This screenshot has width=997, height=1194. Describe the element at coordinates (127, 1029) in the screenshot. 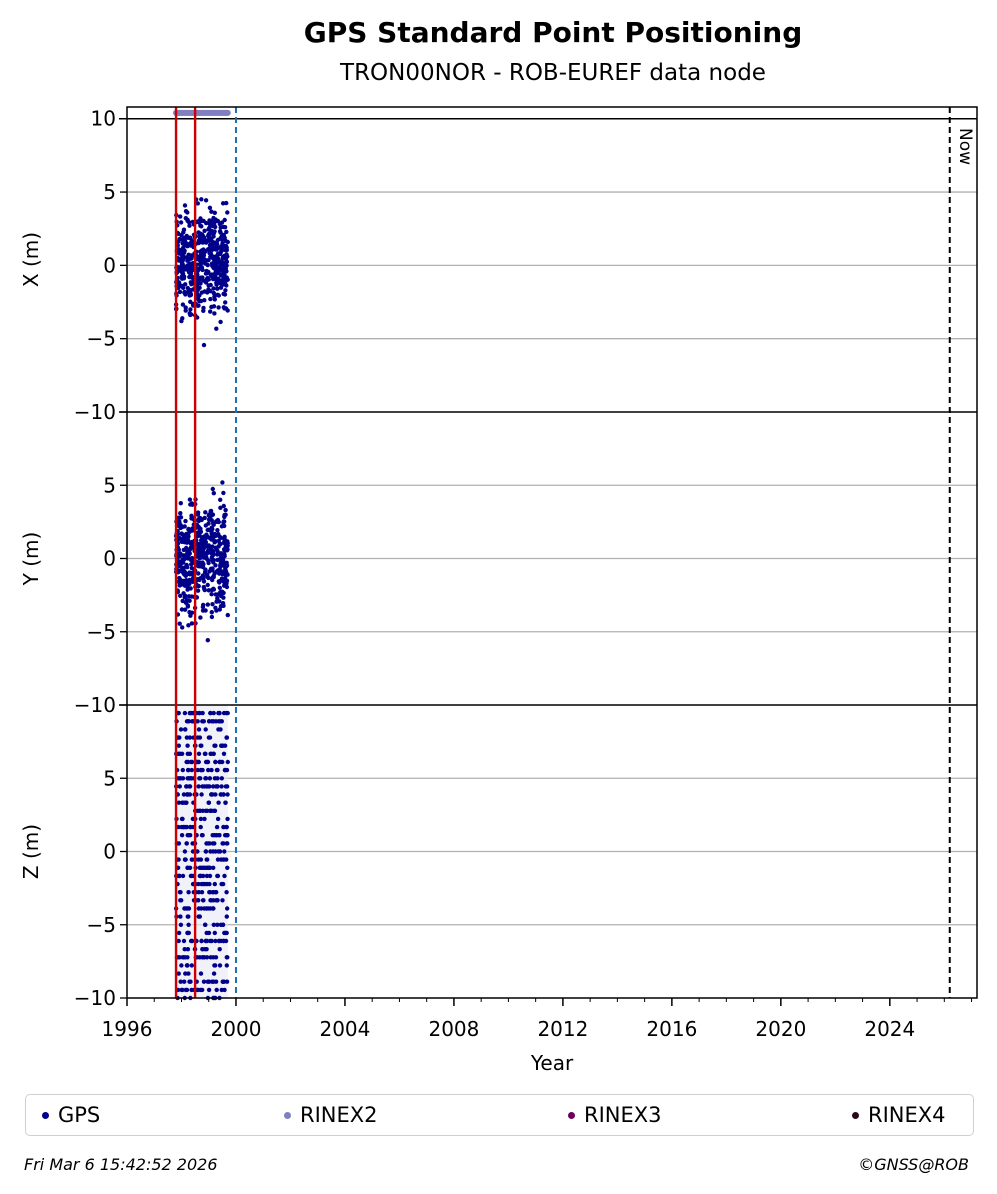

I see `x-tick-label: 1996` at that location.